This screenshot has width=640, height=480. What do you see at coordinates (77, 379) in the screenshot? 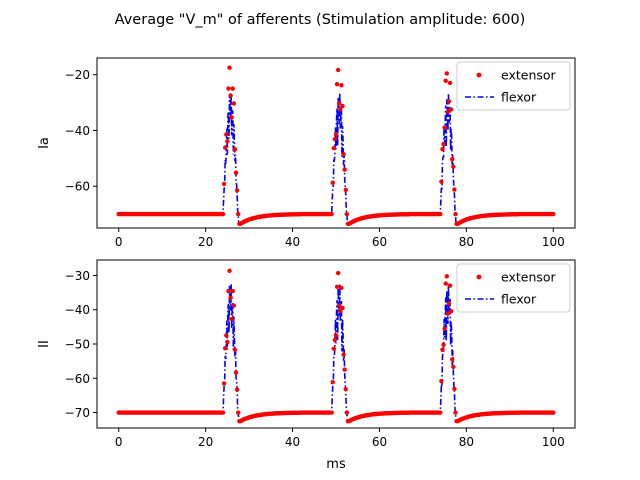
I see `y-tick-label: −60` at bounding box center [77, 379].